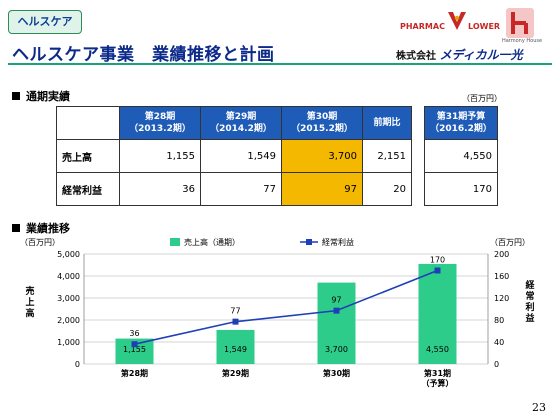 The height and width of the screenshot is (420, 560). Describe the element at coordinates (336, 349) in the screenshot. I see `bar-sales-label: 3,700` at that location.